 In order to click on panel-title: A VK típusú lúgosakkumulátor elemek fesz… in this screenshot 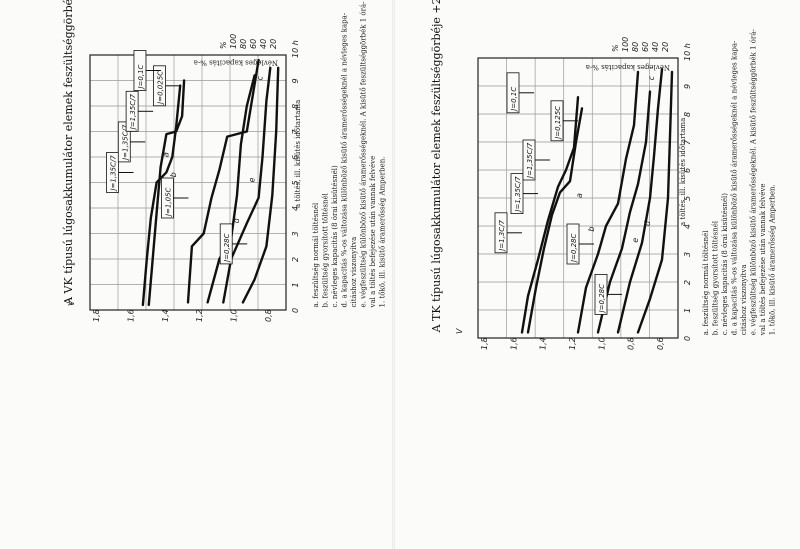, I will do `click(68, 153)`.